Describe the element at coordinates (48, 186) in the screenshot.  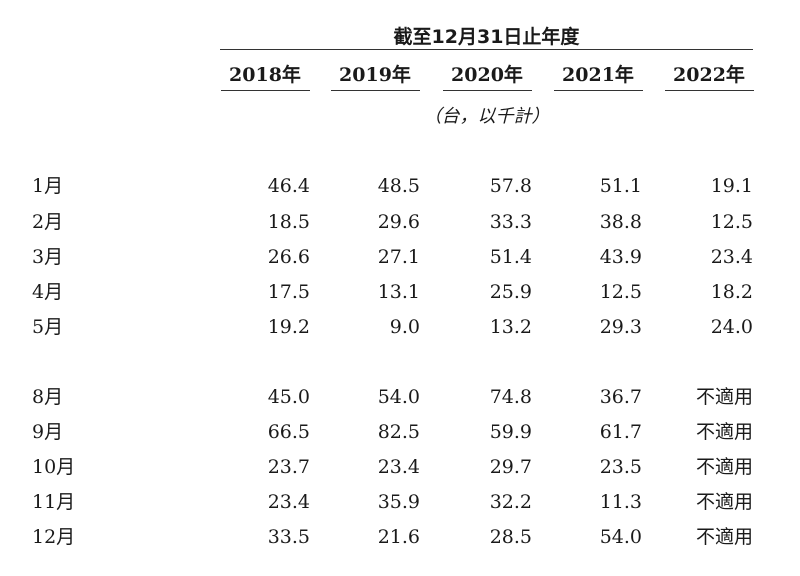
I see `month-label: 1月` at that location.